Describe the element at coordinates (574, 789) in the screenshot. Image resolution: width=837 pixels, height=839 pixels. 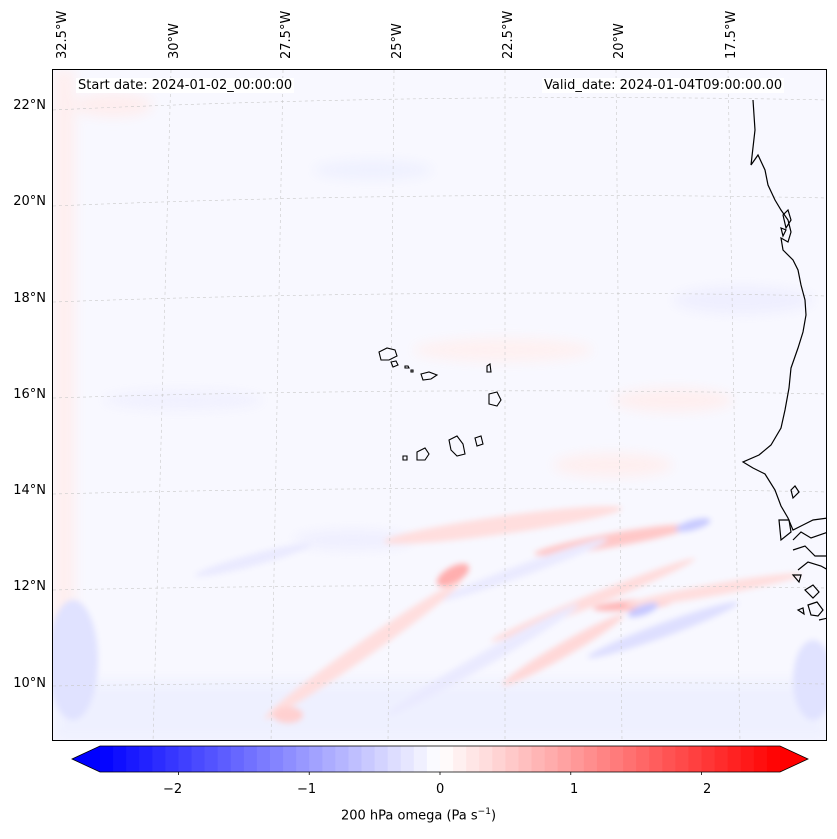
I see `colorbar-tick-label: 1` at that location.